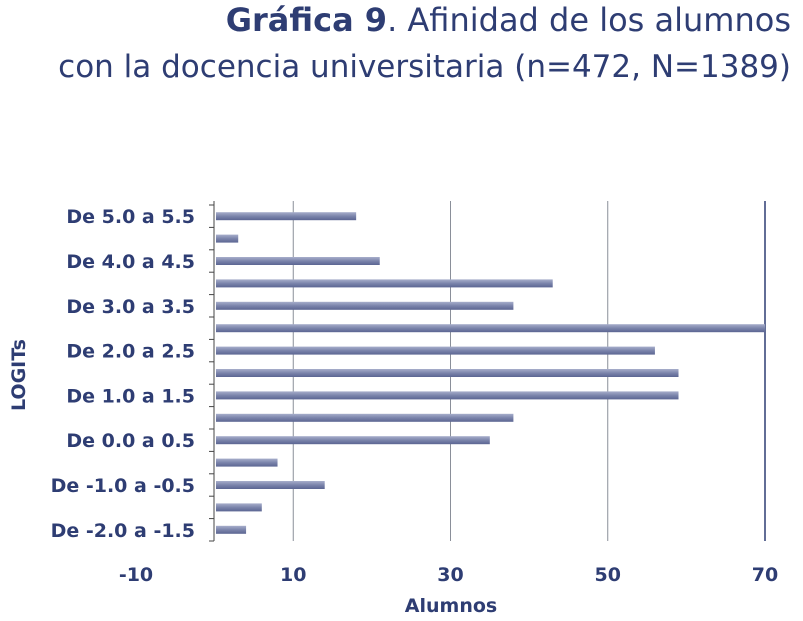 This screenshot has height=621, width=803. What do you see at coordinates (765, 575) in the screenshot?
I see `x-tick-label: 70` at bounding box center [765, 575].